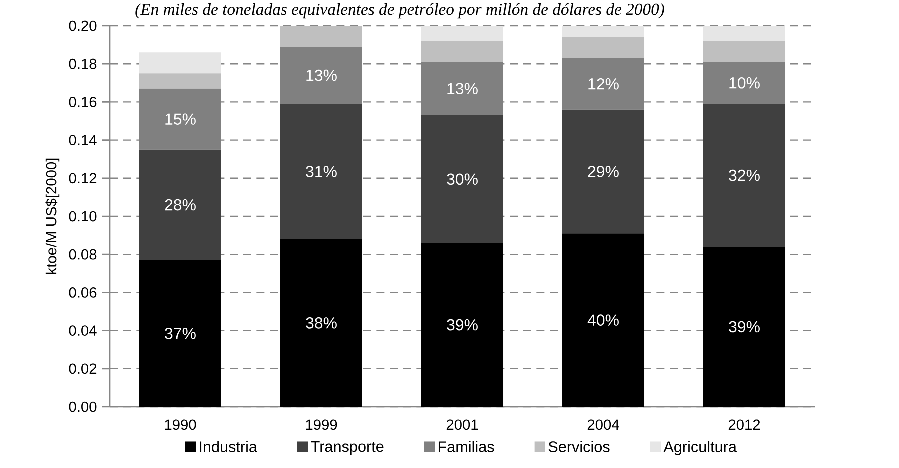  What do you see at coordinates (83, 369) in the screenshot?
I see `y-tick-label: 0.02` at bounding box center [83, 369].